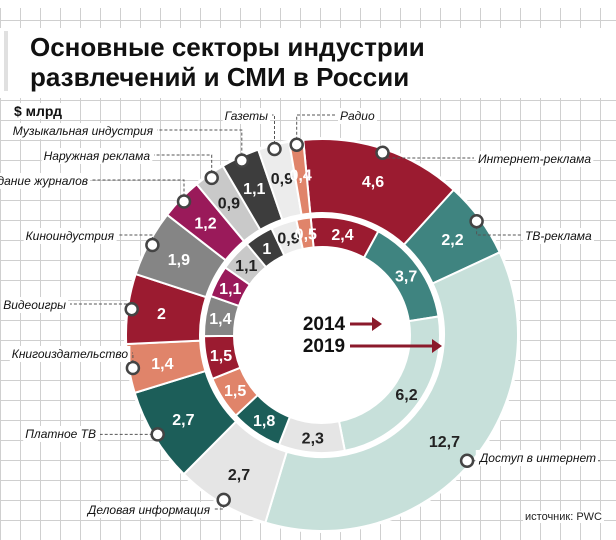 The height and width of the screenshot is (540, 616). What do you see at coordinates (452, 240) in the screenshot?
I see `outer-value-label: 2,2` at bounding box center [452, 240].